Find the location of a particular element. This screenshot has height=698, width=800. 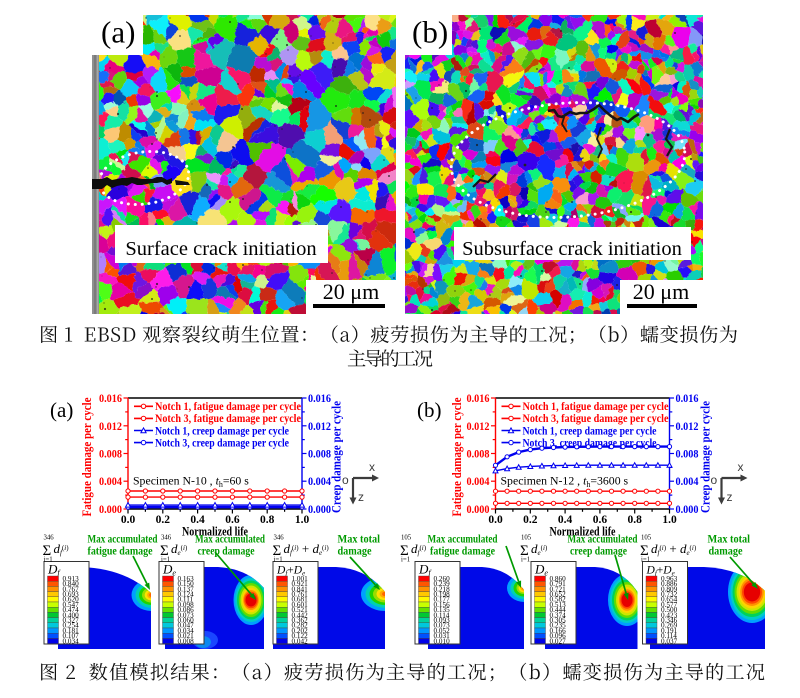

svg-text: 0.177 is located at coordinates (442, 600).